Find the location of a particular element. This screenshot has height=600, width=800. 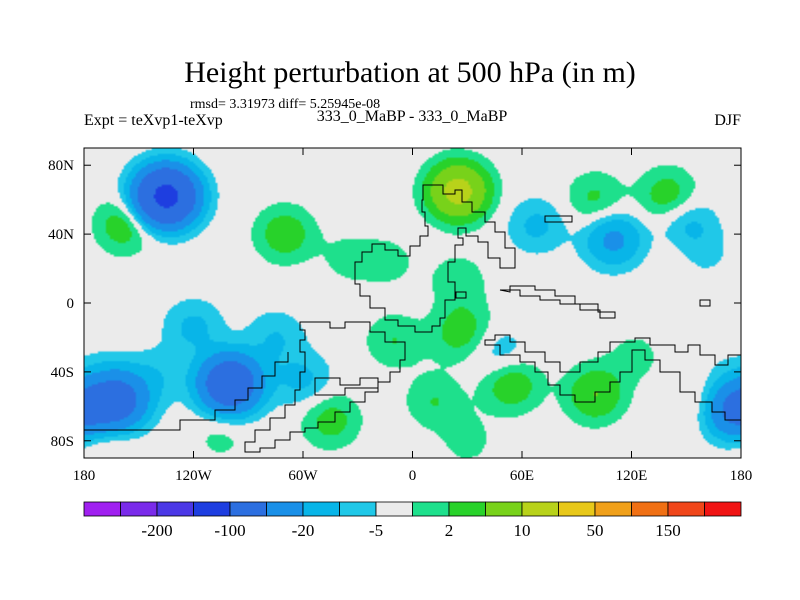

colorbar-label: -100 is located at coordinates (229, 530).